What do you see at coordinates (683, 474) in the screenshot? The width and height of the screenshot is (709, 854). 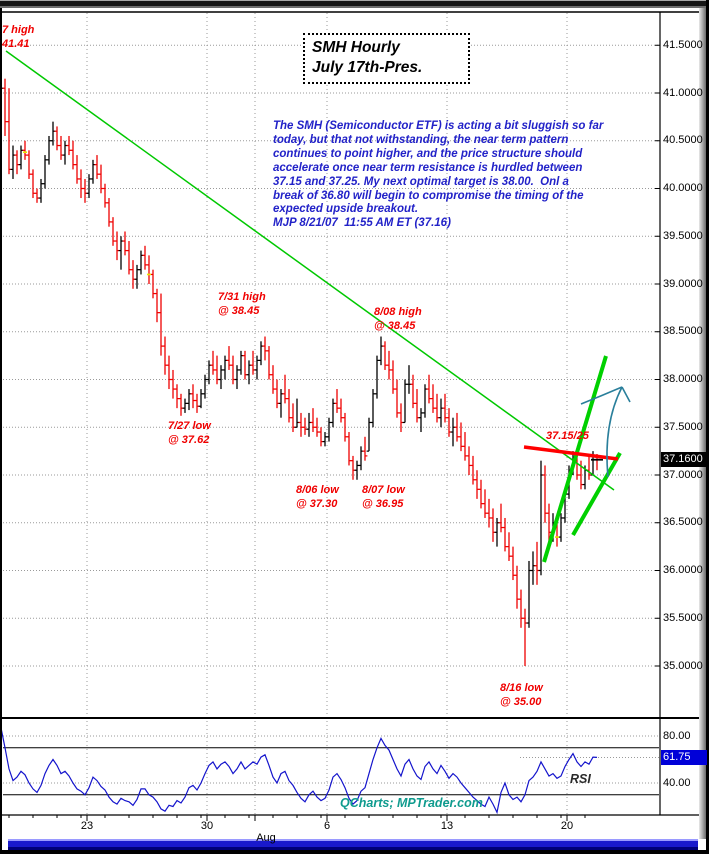 I see `price-axis-label: 37.0000` at bounding box center [683, 474].